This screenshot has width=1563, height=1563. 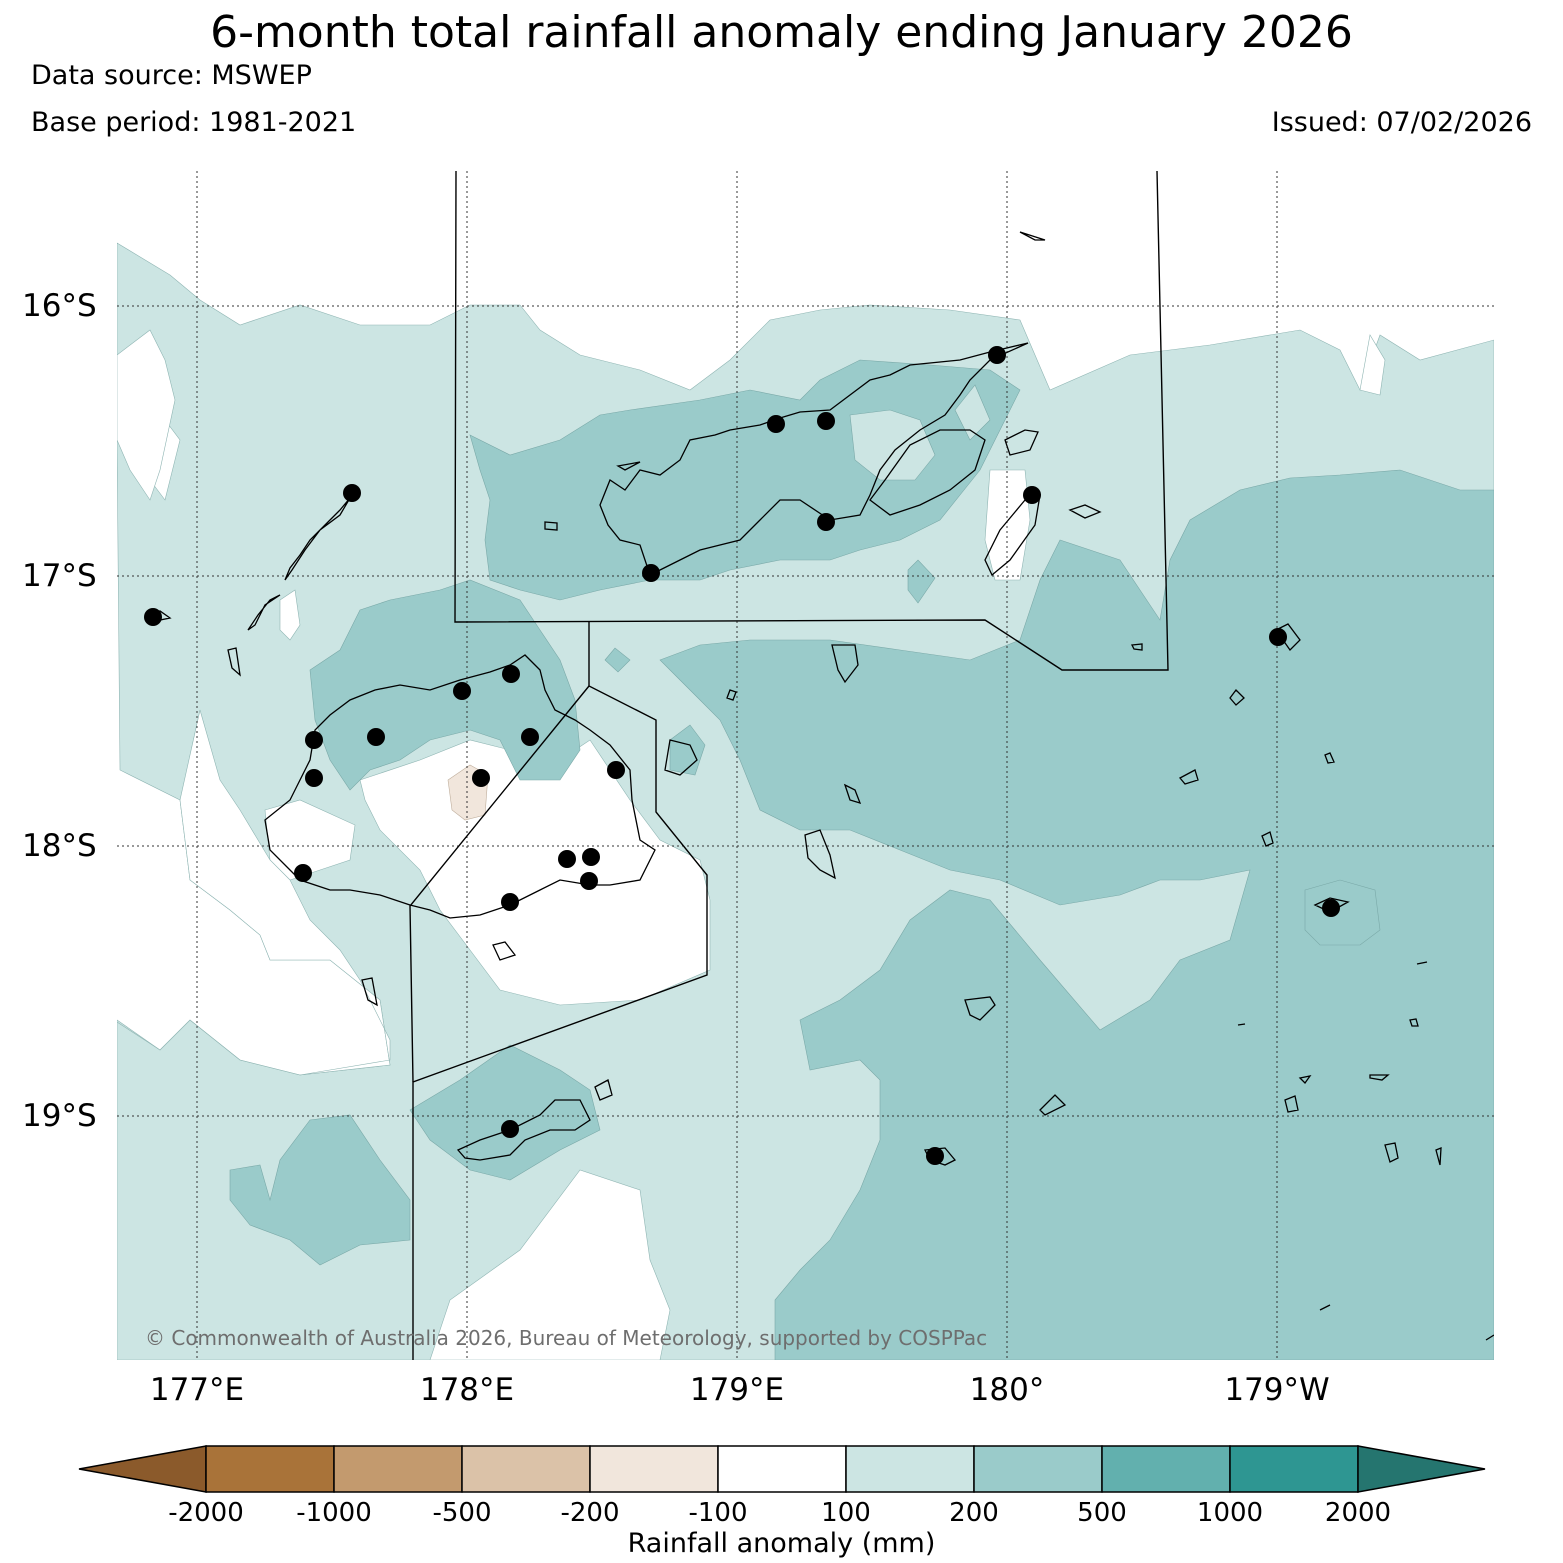 What do you see at coordinates (1230, 1513) in the screenshot?
I see `colorbar-tick: 1000` at bounding box center [1230, 1513].